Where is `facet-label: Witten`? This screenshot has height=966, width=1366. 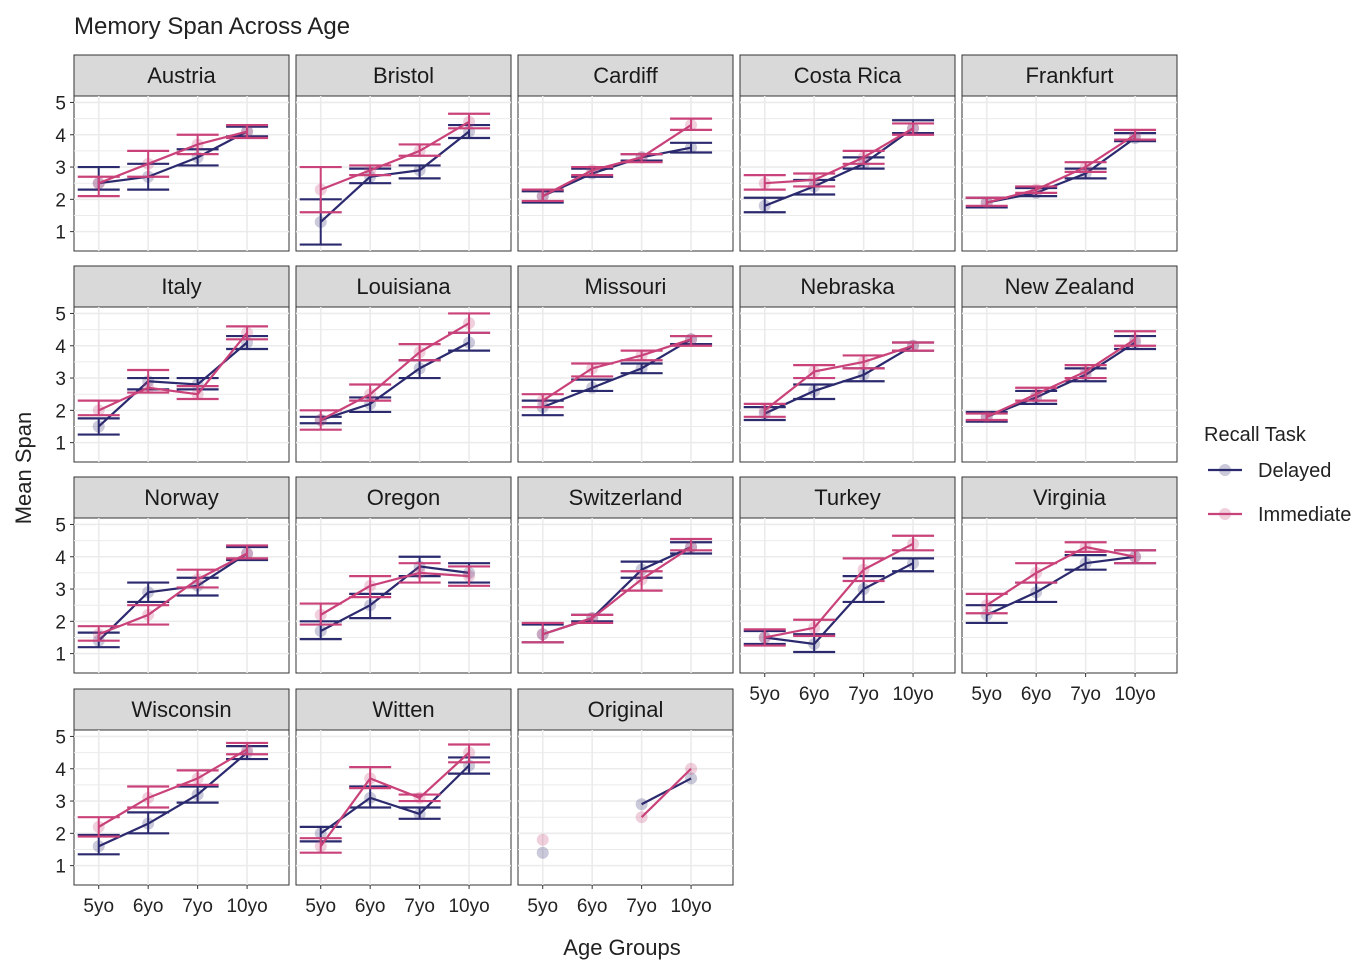
facet-label: Witten is located at coordinates (403, 709).